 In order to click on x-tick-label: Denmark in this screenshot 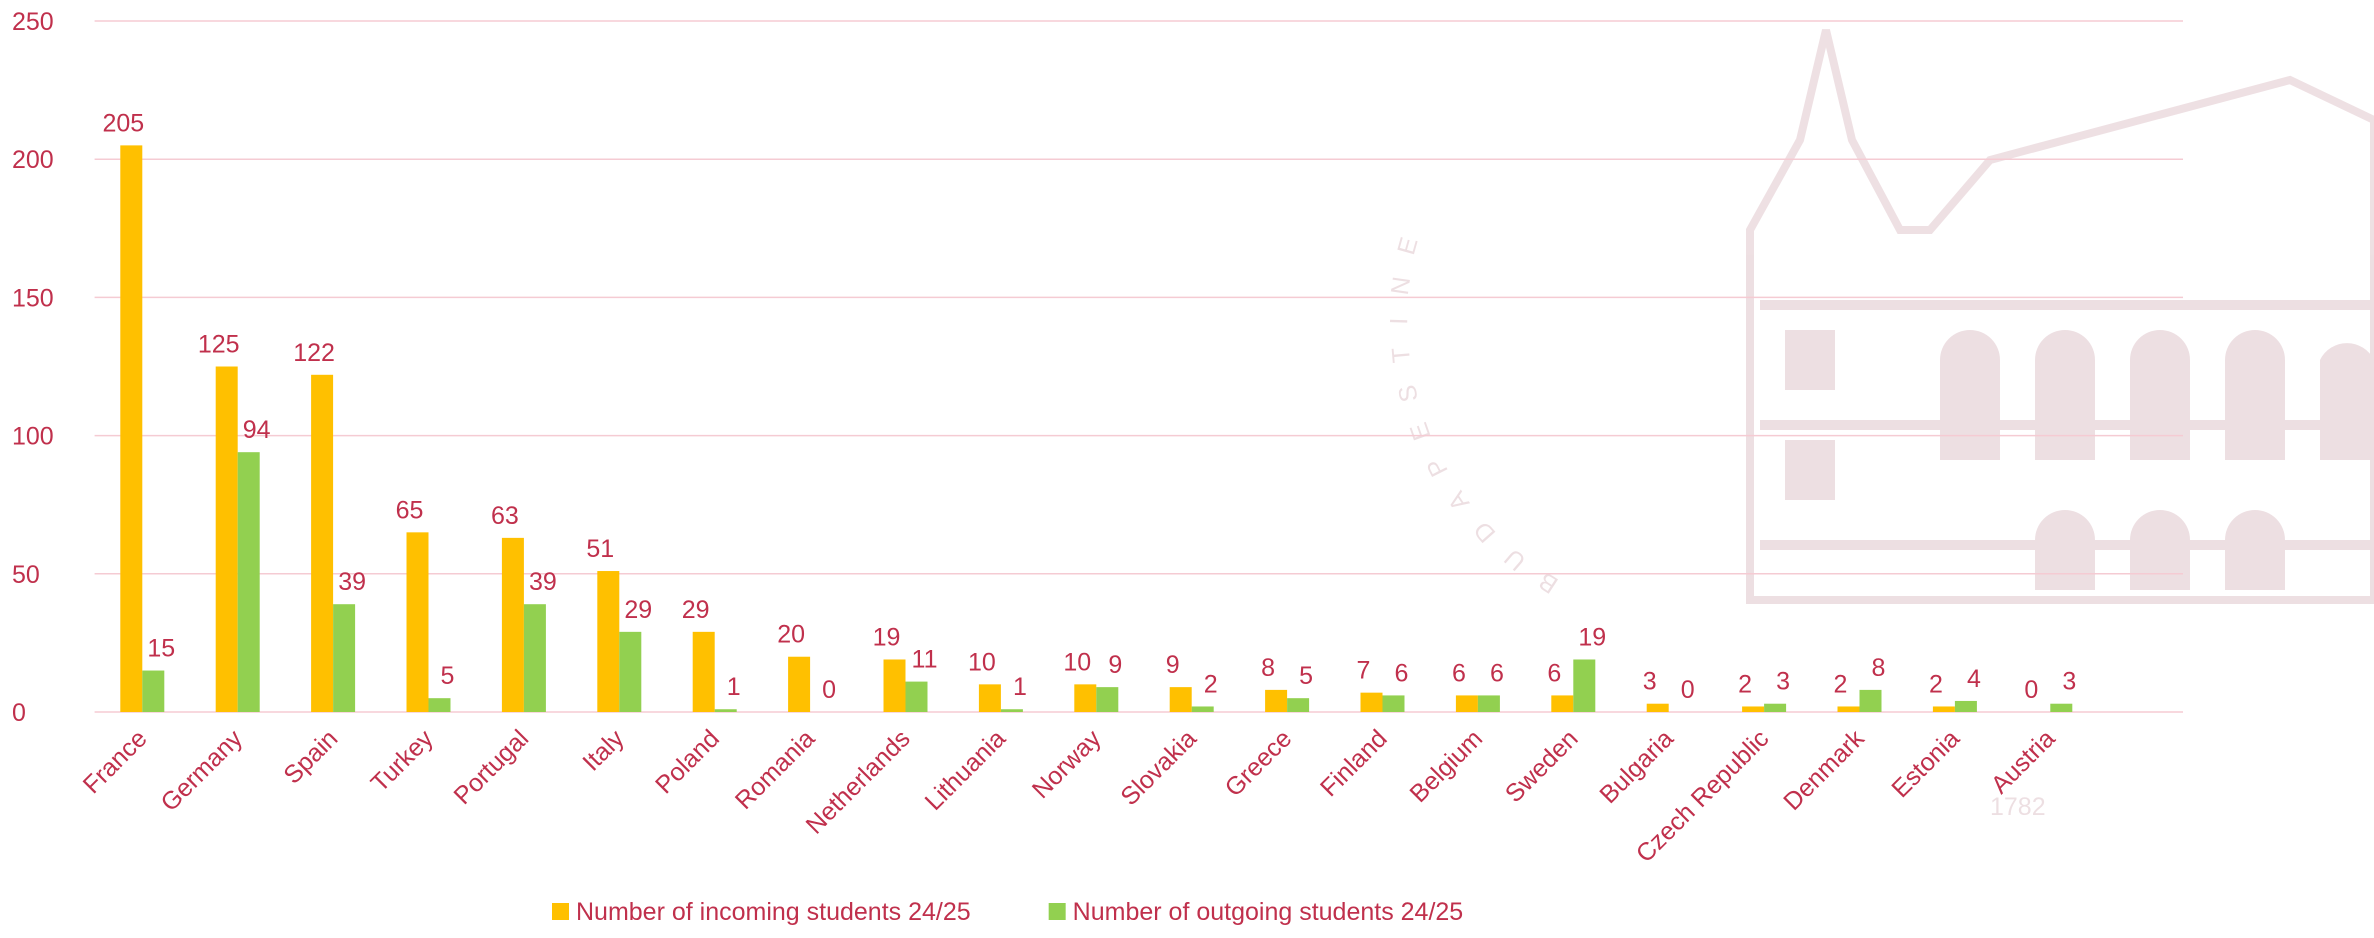, I will do `click(1824, 770)`.